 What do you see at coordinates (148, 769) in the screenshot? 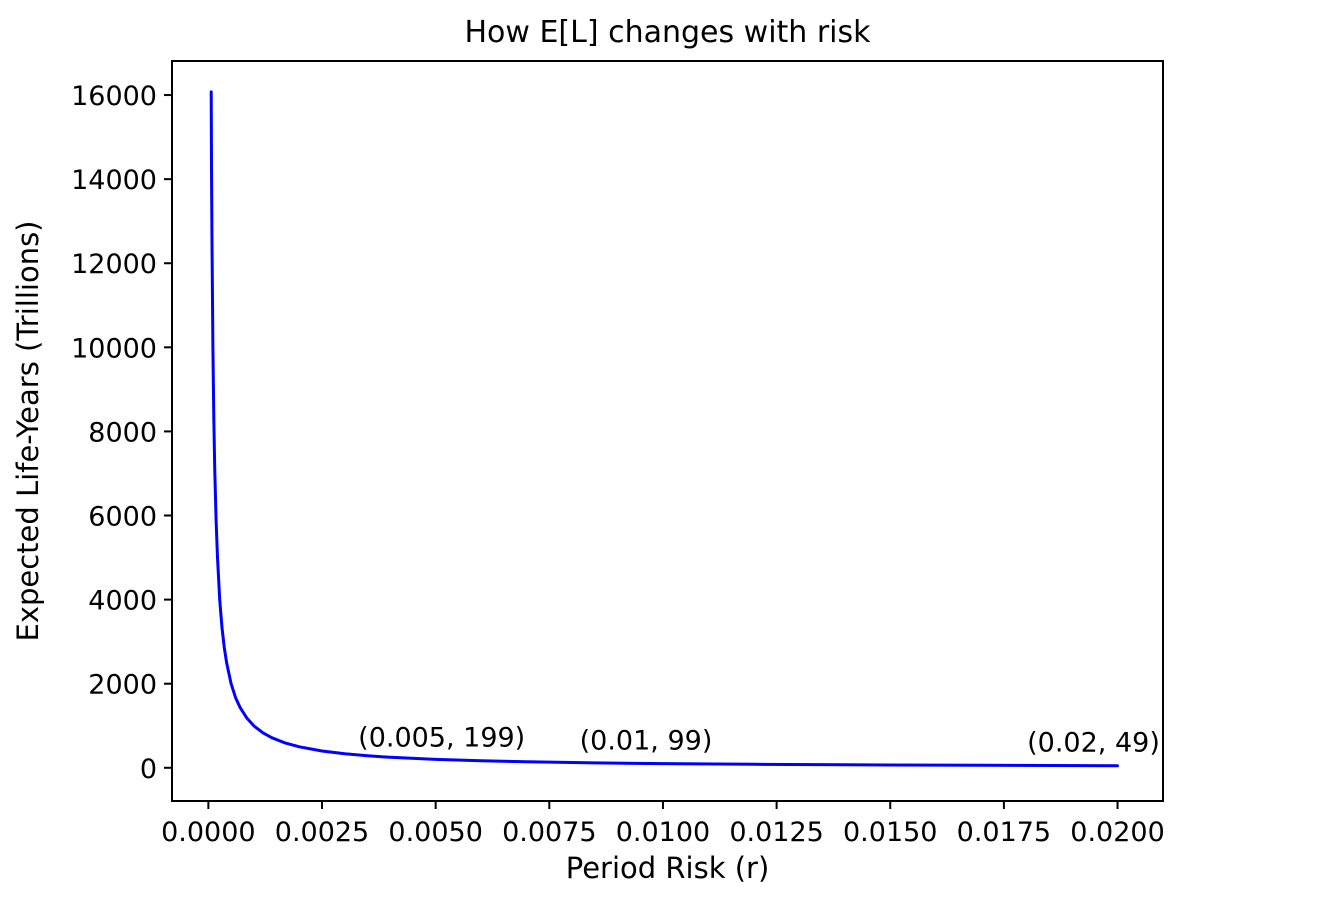
I see `y-tick-label: 0` at bounding box center [148, 769].